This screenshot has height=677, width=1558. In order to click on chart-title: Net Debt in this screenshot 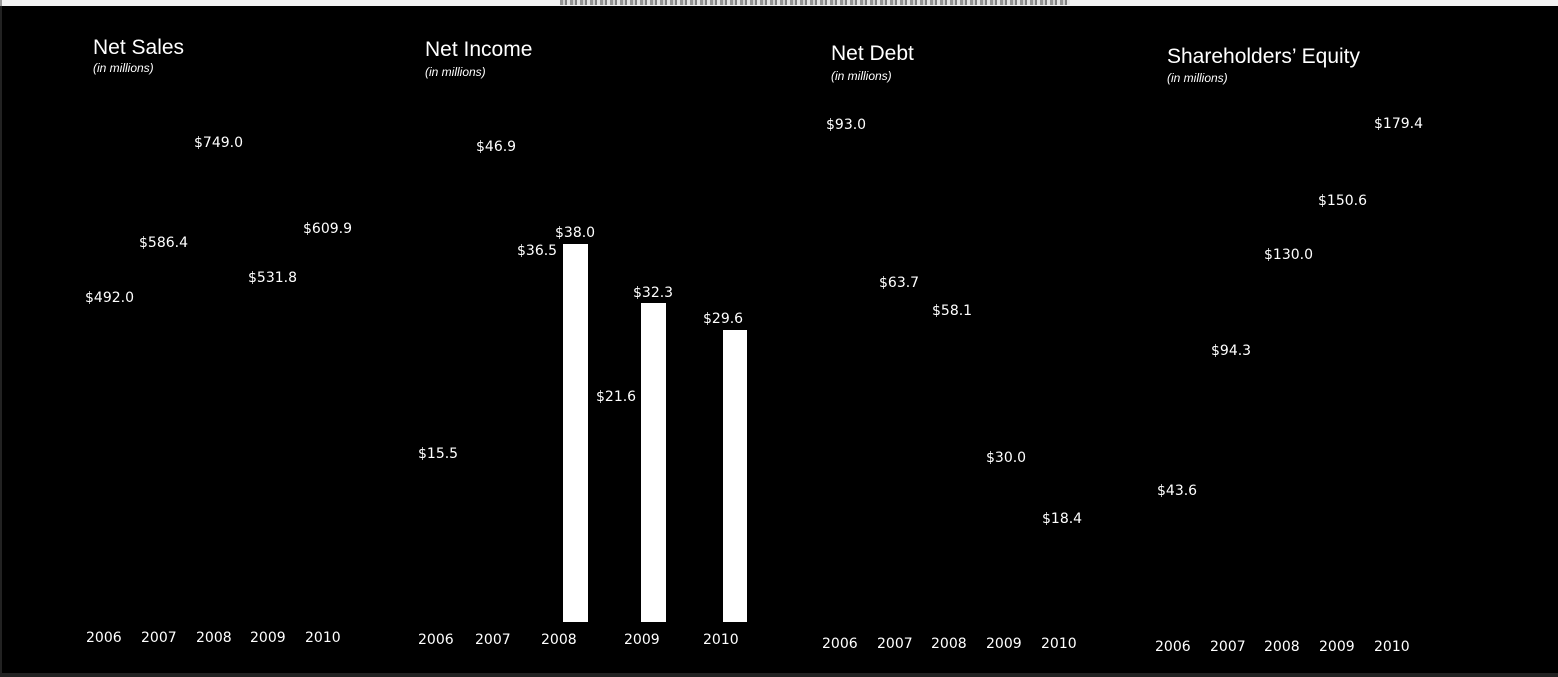, I will do `click(872, 53)`.